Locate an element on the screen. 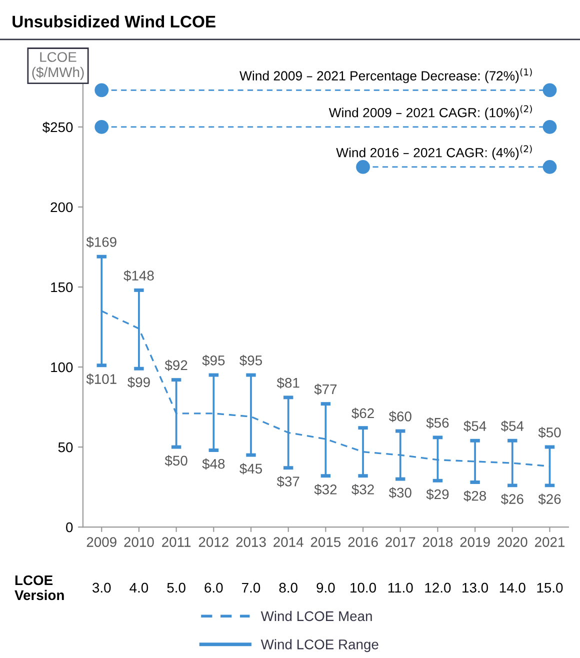 The height and width of the screenshot is (658, 580). text: 13.0 is located at coordinates (475, 587).